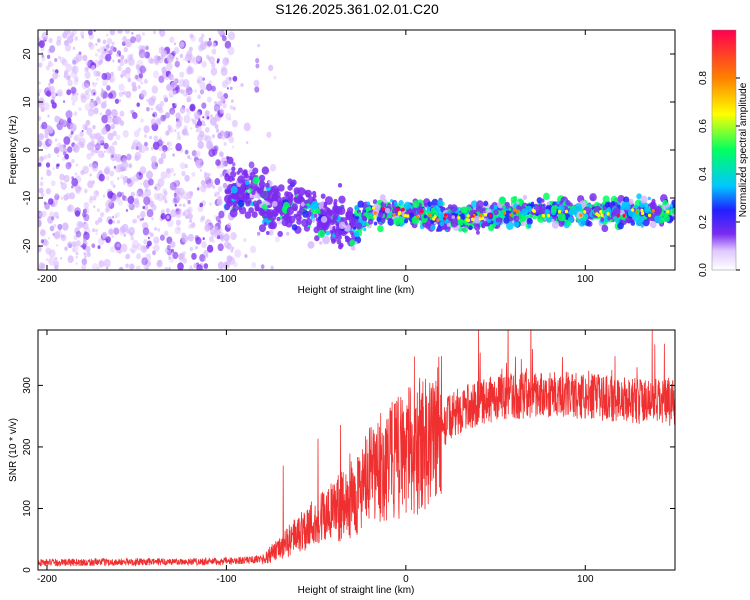  I want to click on colorbar-gradient, so click(724, 150).